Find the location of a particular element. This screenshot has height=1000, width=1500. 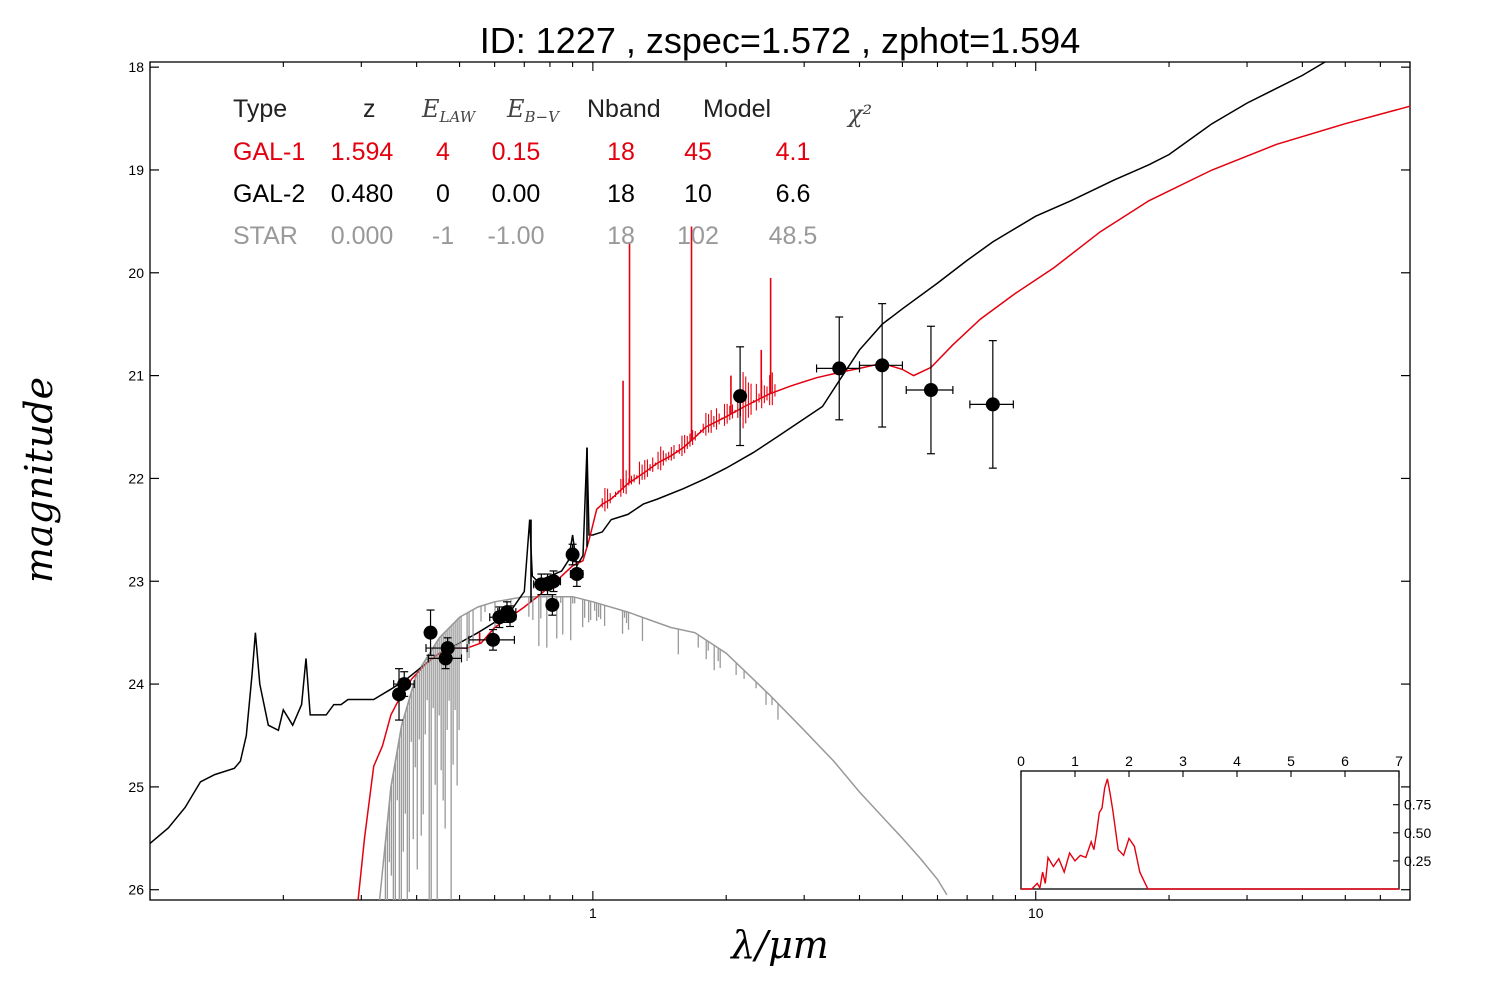

chart-title: ID: 1227 , zspec=1.572 , zphot=1.594 is located at coordinates (780, 40).